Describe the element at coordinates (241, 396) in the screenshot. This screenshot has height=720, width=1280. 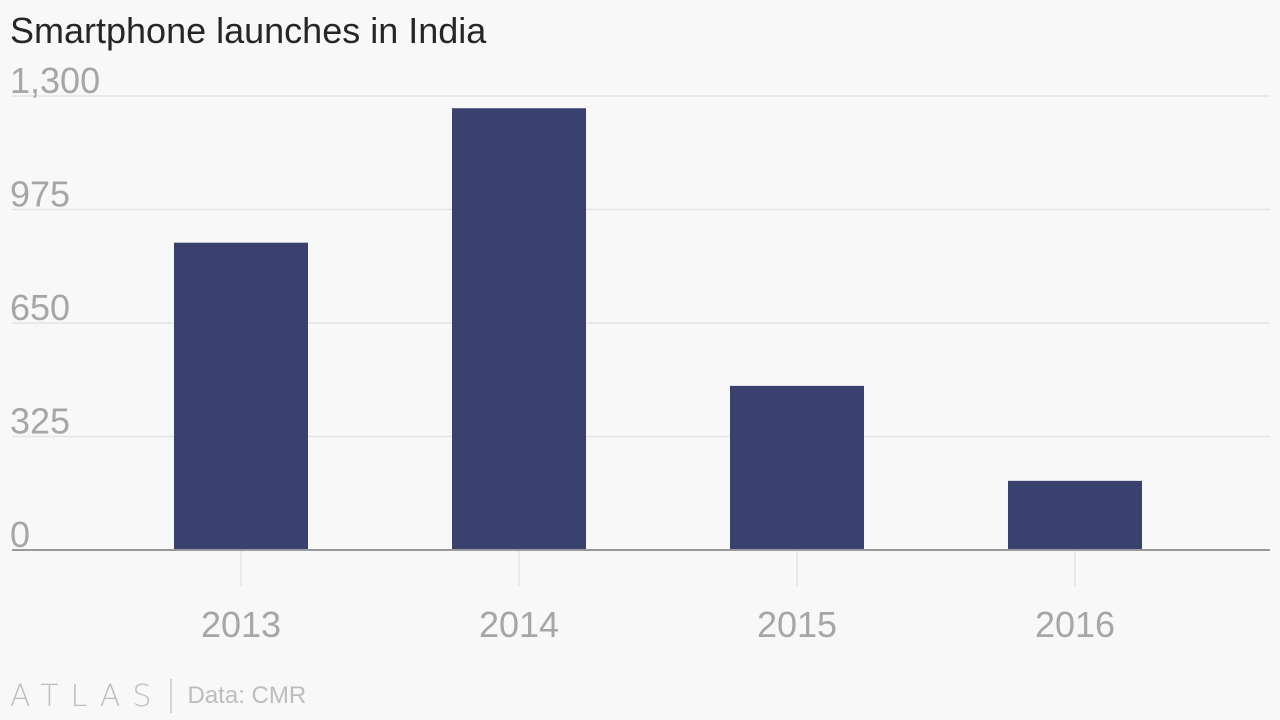
I see `bar-2013` at that location.